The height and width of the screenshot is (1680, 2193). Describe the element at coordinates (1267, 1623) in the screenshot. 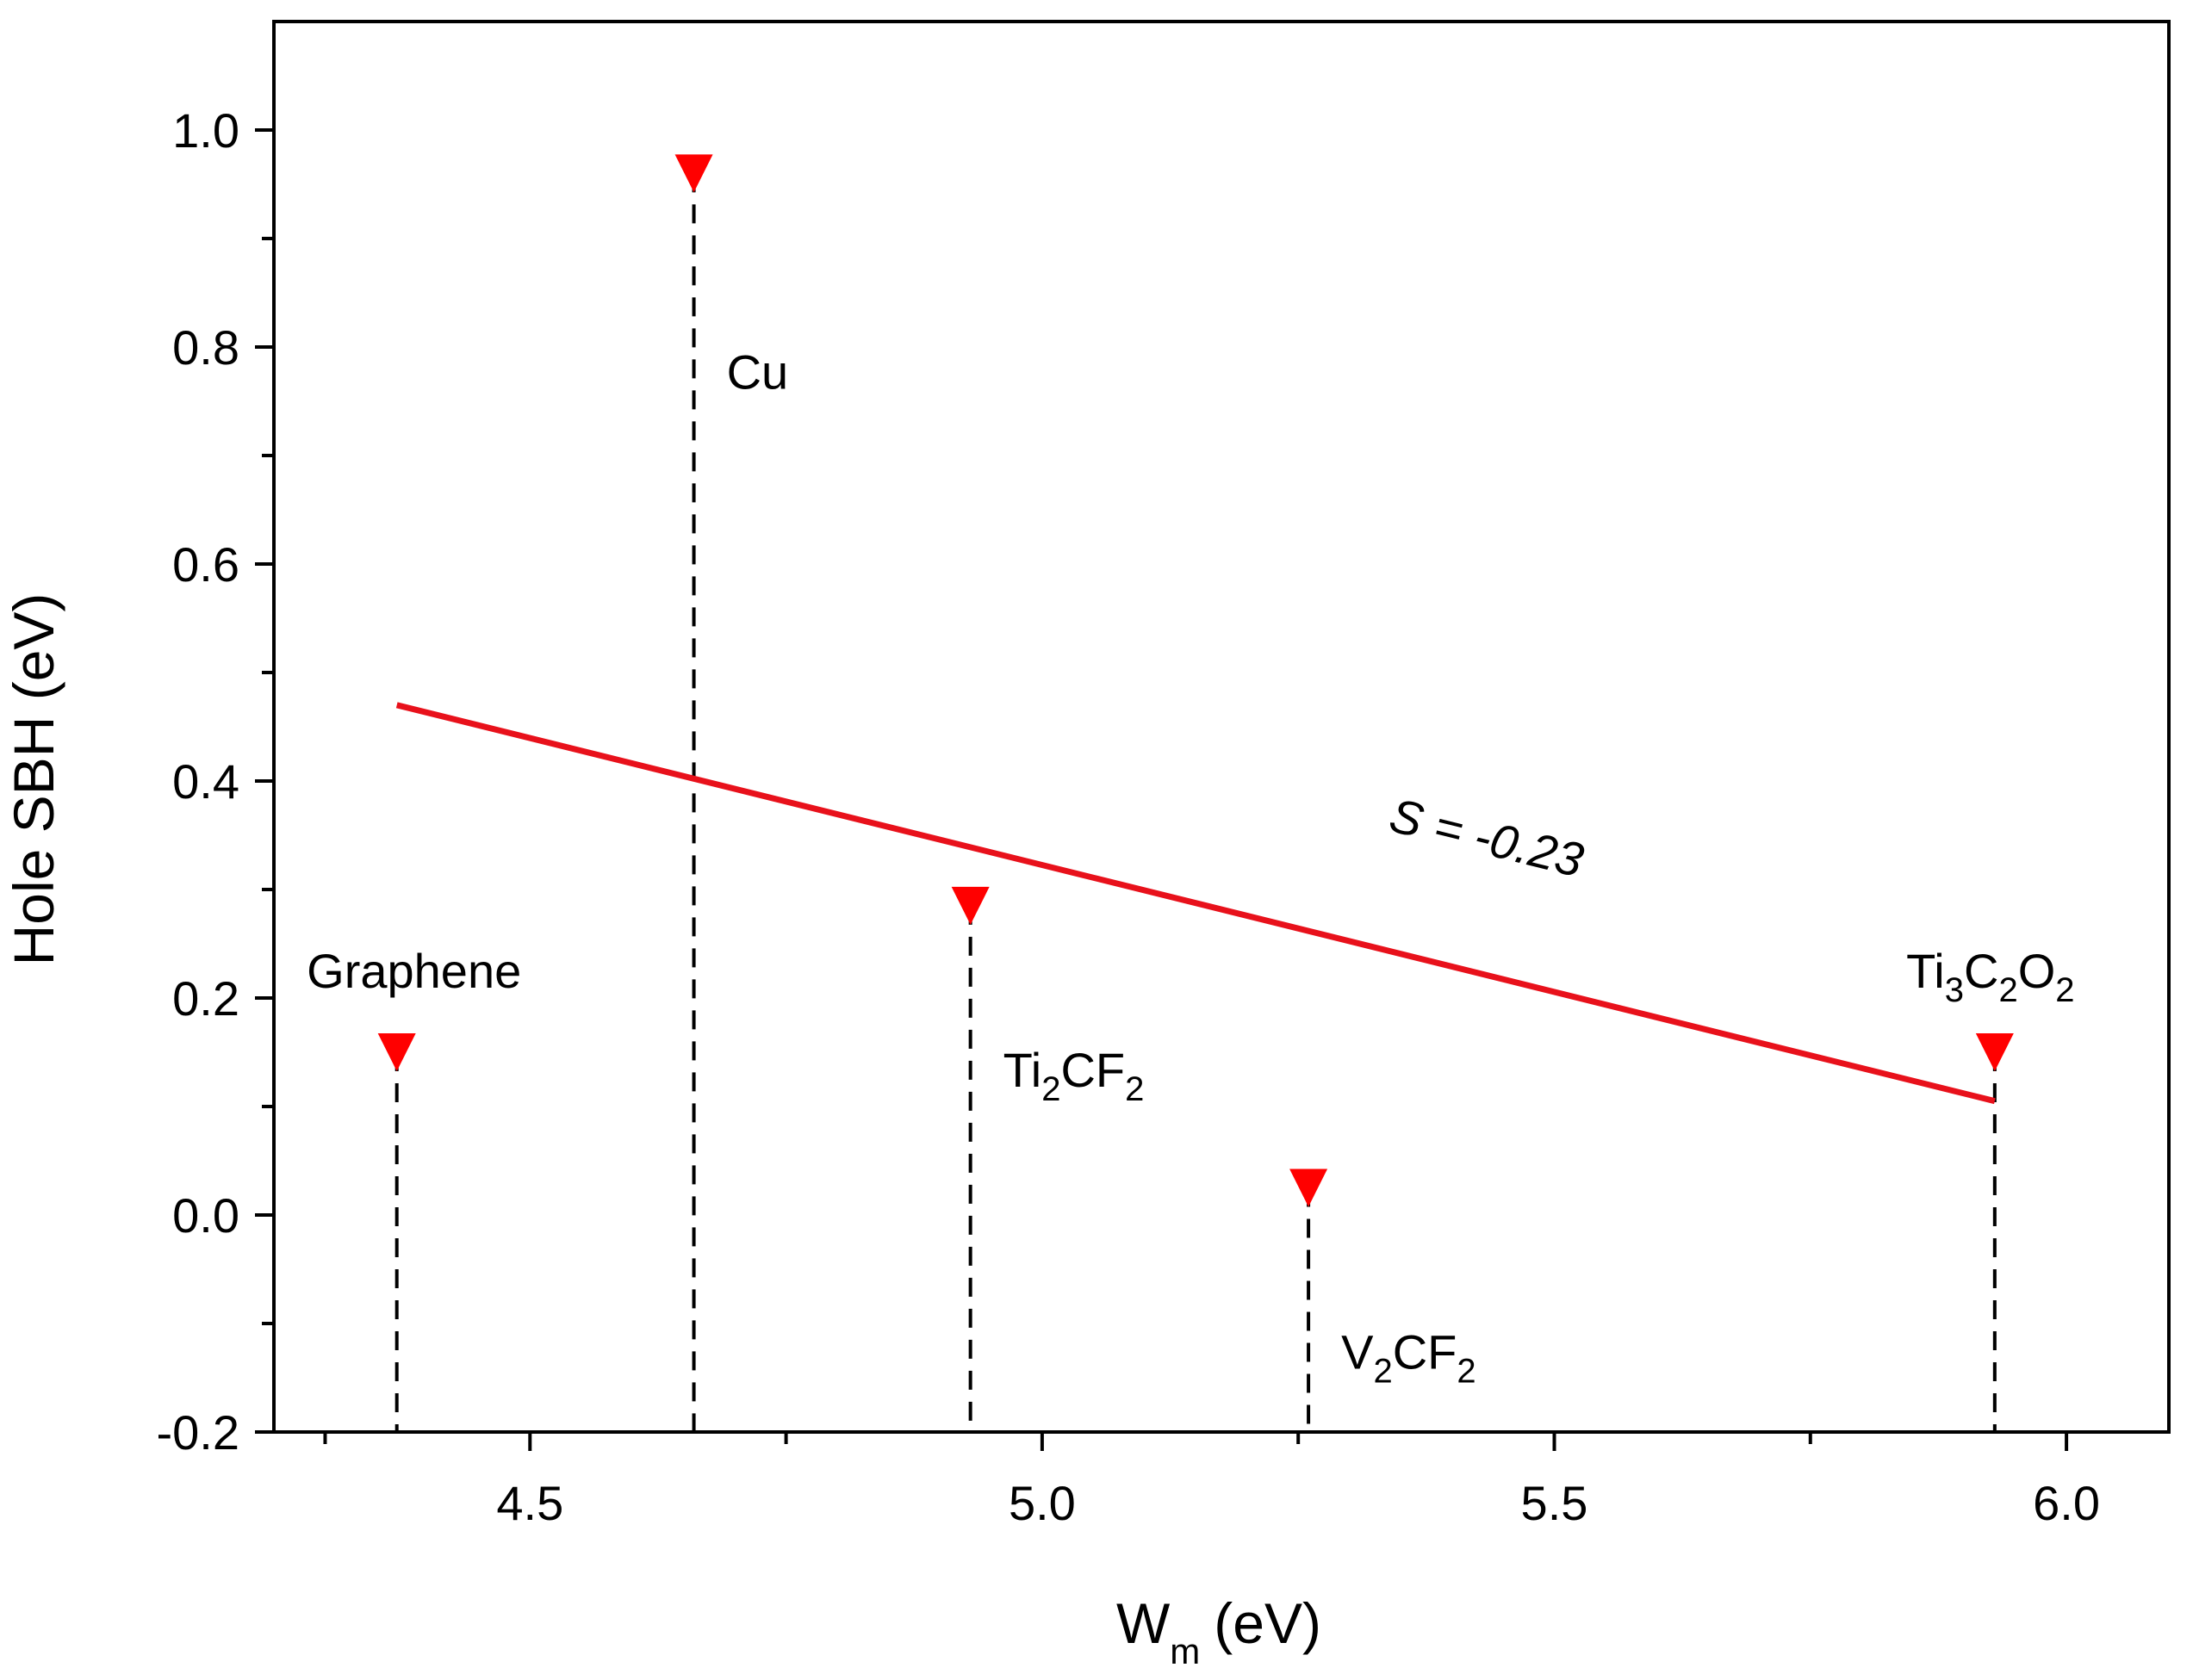

I see `x-axis-title-unit: (eV)` at that location.